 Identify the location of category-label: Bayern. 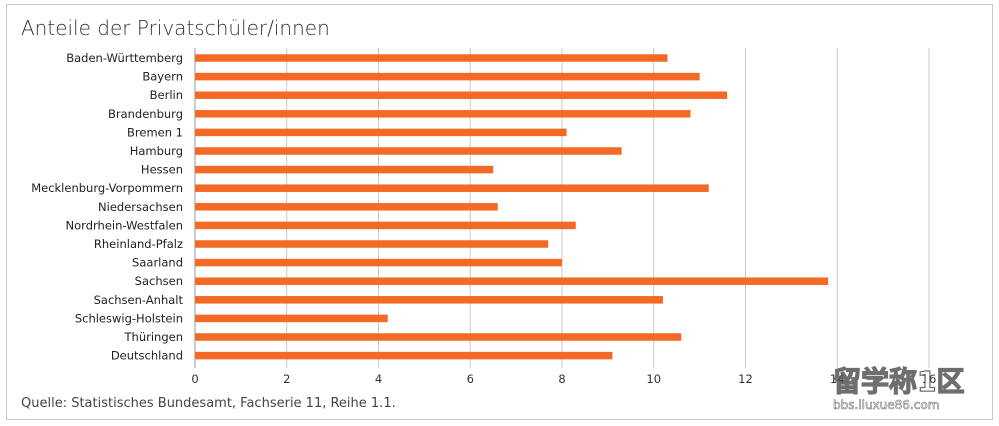
(162, 77).